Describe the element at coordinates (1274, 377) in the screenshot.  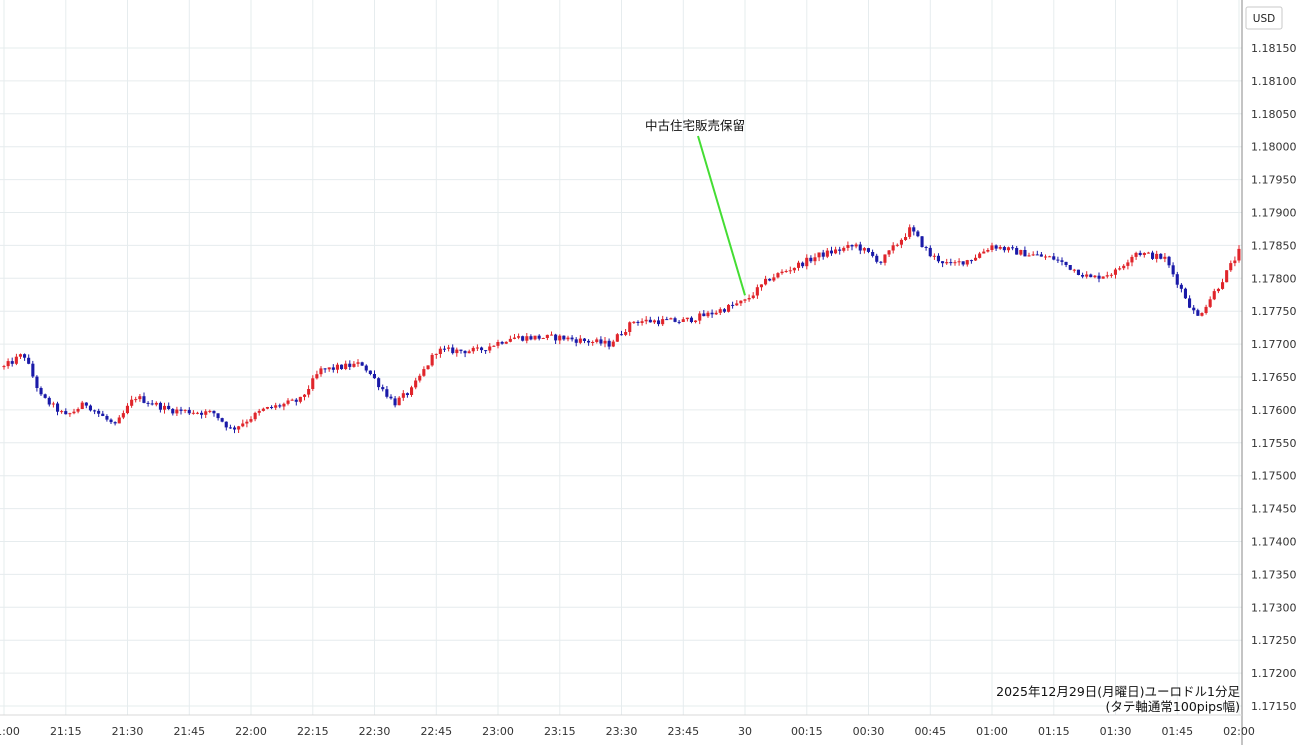
I see `price-tick-label: 1.17650` at that location.